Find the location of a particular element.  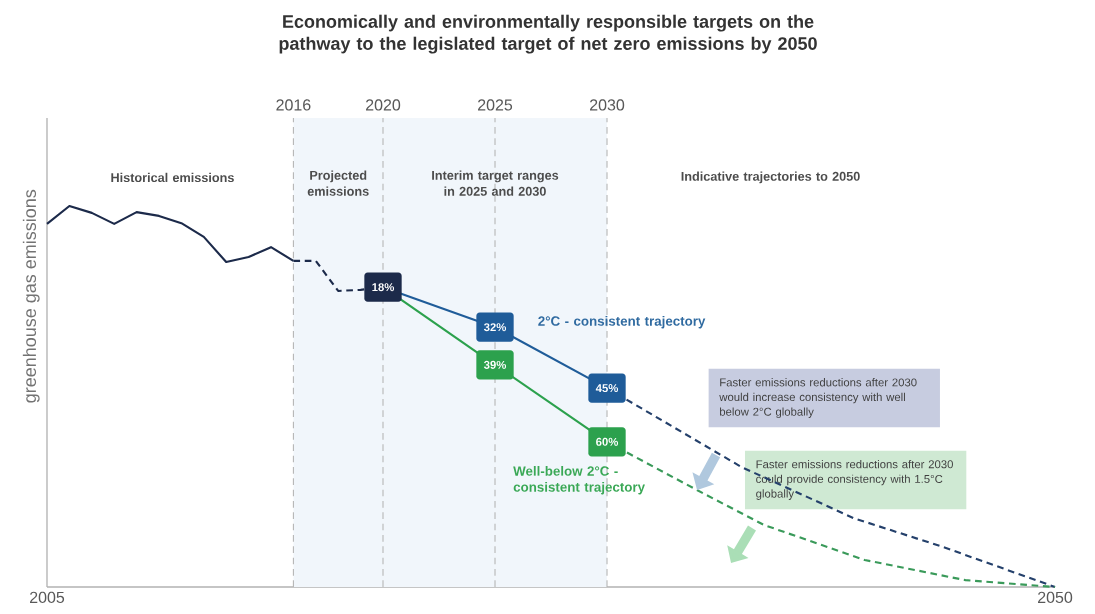

annotation: 60% is located at coordinates (607, 441).